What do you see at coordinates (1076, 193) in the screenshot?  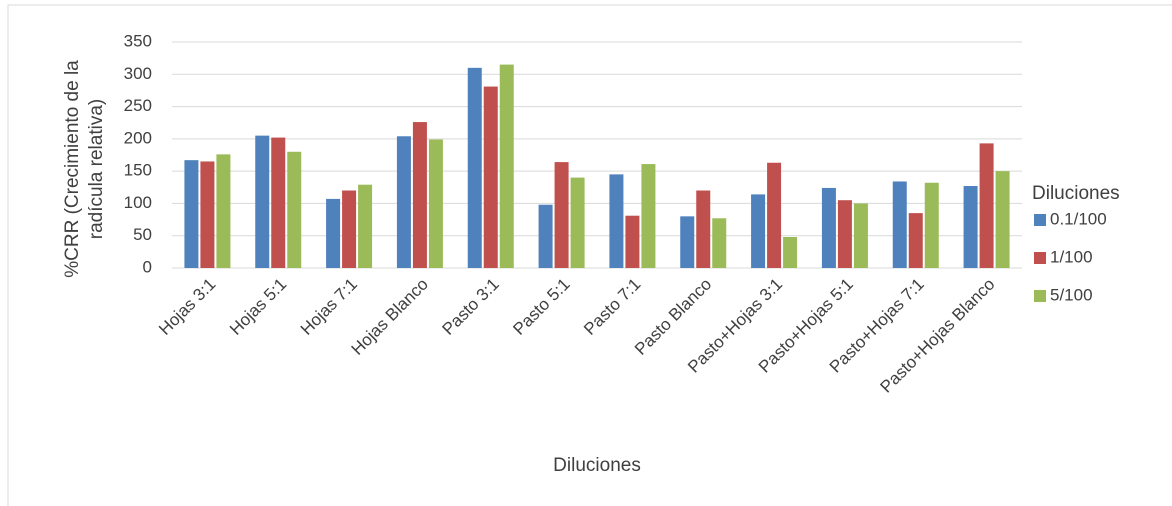 I see `legend-title: Diluciones` at bounding box center [1076, 193].